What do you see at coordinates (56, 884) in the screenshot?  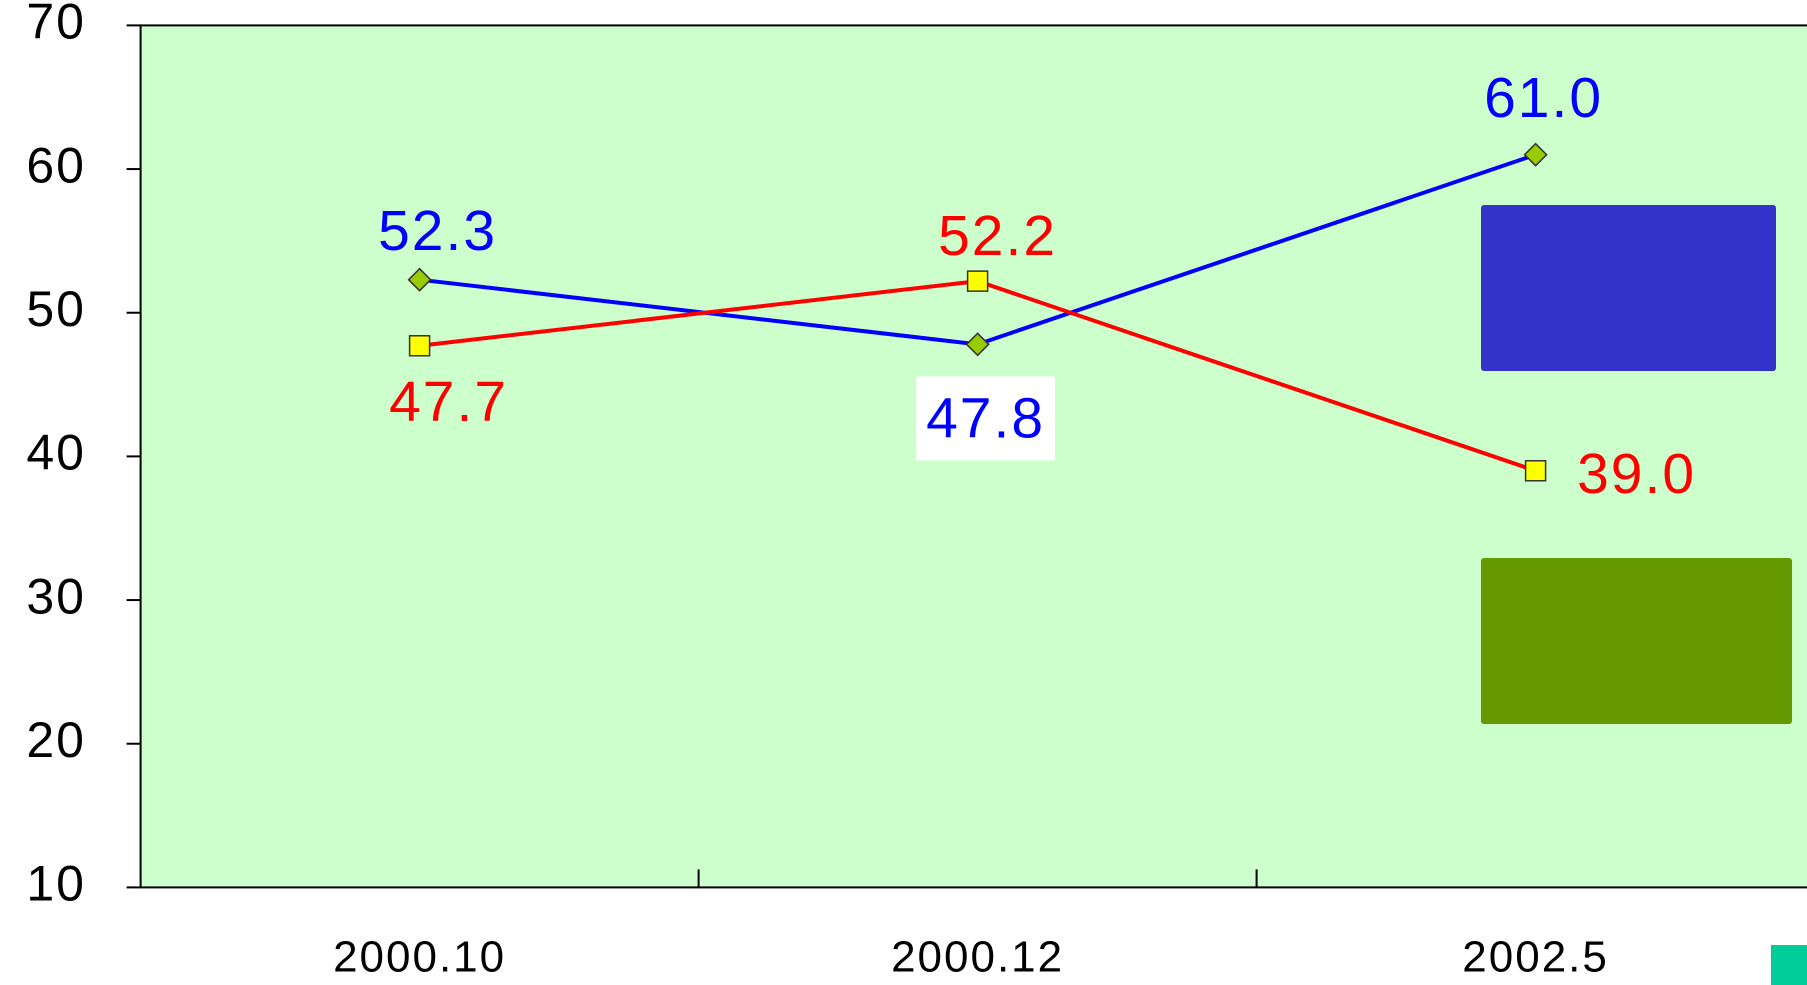 I see `y-tick-label: 10` at bounding box center [56, 884].